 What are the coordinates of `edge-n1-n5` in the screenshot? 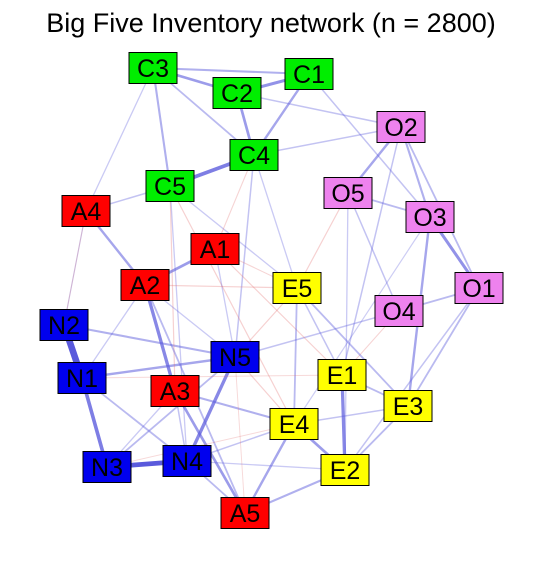 It's located at (158, 367).